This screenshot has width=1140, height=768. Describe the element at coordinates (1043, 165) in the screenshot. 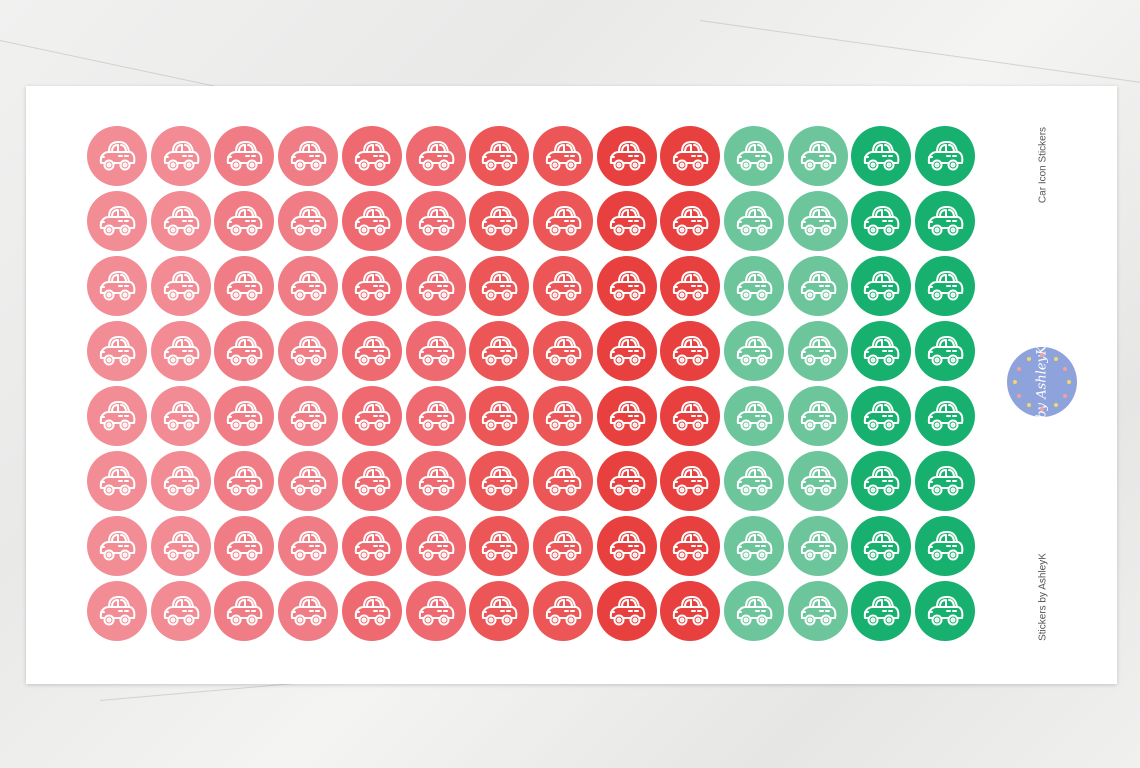

I see `sheet-title: Car Icon Stickers` at that location.